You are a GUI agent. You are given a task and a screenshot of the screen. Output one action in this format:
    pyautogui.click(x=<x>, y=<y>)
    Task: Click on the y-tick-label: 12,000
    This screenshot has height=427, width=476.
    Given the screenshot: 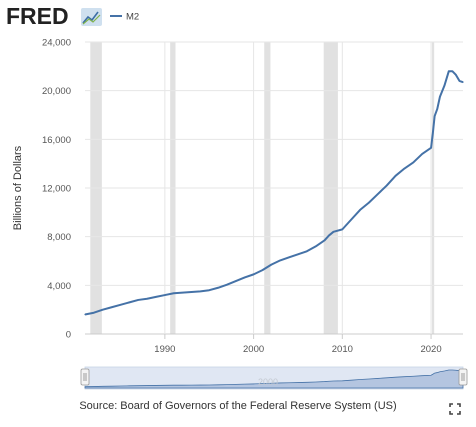 What is the action you would take?
    pyautogui.click(x=56, y=189)
    